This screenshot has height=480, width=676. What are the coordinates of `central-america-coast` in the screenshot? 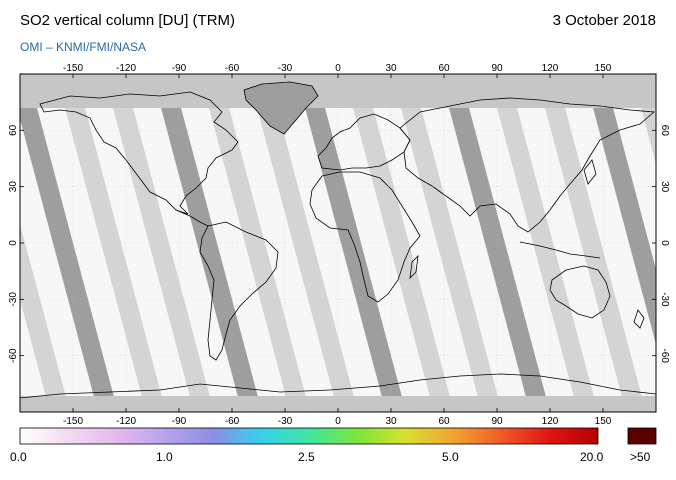 It's located at (192, 218).